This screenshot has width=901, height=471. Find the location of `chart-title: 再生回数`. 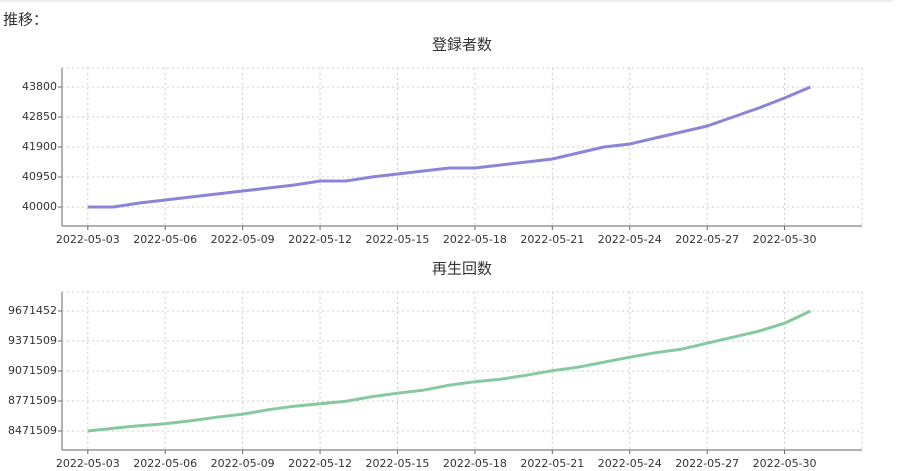

chart-title: 再生回数 is located at coordinates (462, 269).